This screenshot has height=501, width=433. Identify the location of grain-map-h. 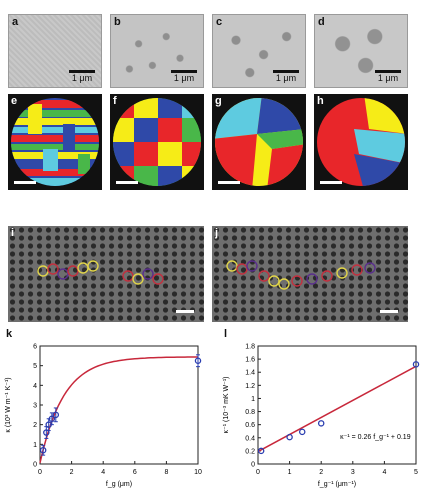
(361, 142).